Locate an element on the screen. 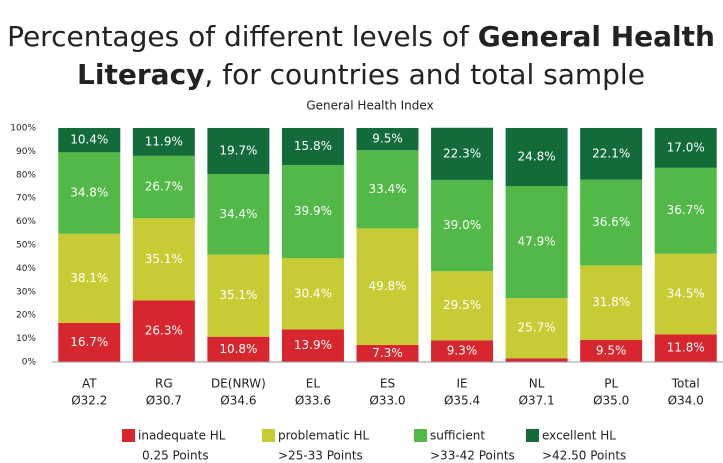 This screenshot has height=463, width=723. value-label: 9.3% is located at coordinates (462, 351).